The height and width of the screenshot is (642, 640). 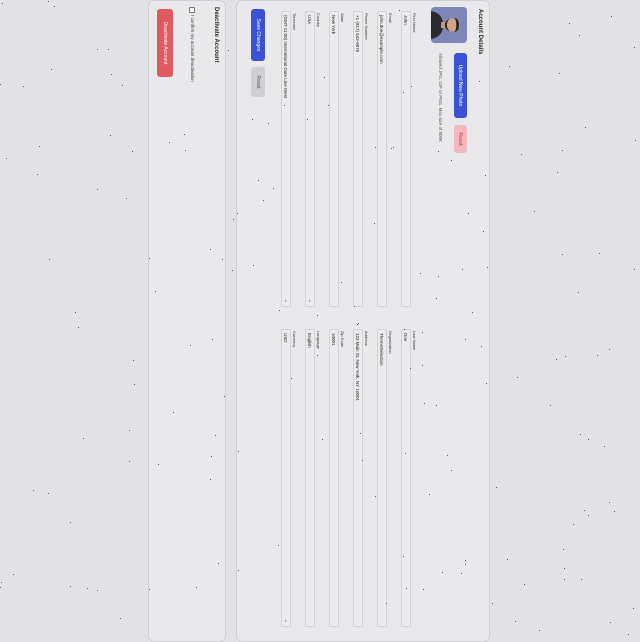 I want to click on reset-form-button: Reset, so click(x=258, y=82).